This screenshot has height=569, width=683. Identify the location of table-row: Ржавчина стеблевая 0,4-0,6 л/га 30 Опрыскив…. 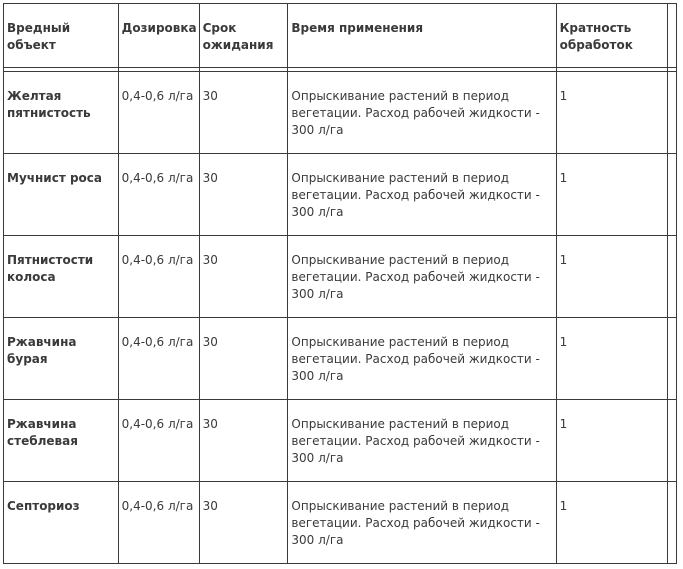
(340, 440).